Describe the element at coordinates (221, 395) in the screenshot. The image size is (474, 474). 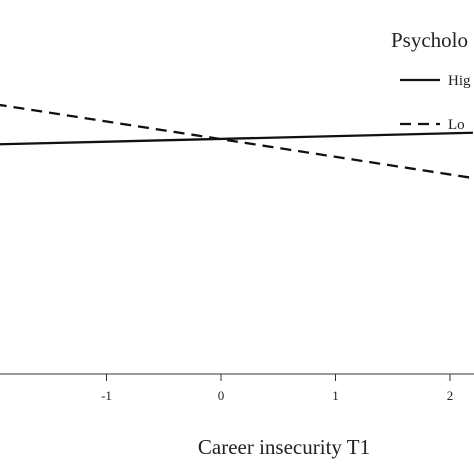
I see `x-tick-label: 0` at that location.